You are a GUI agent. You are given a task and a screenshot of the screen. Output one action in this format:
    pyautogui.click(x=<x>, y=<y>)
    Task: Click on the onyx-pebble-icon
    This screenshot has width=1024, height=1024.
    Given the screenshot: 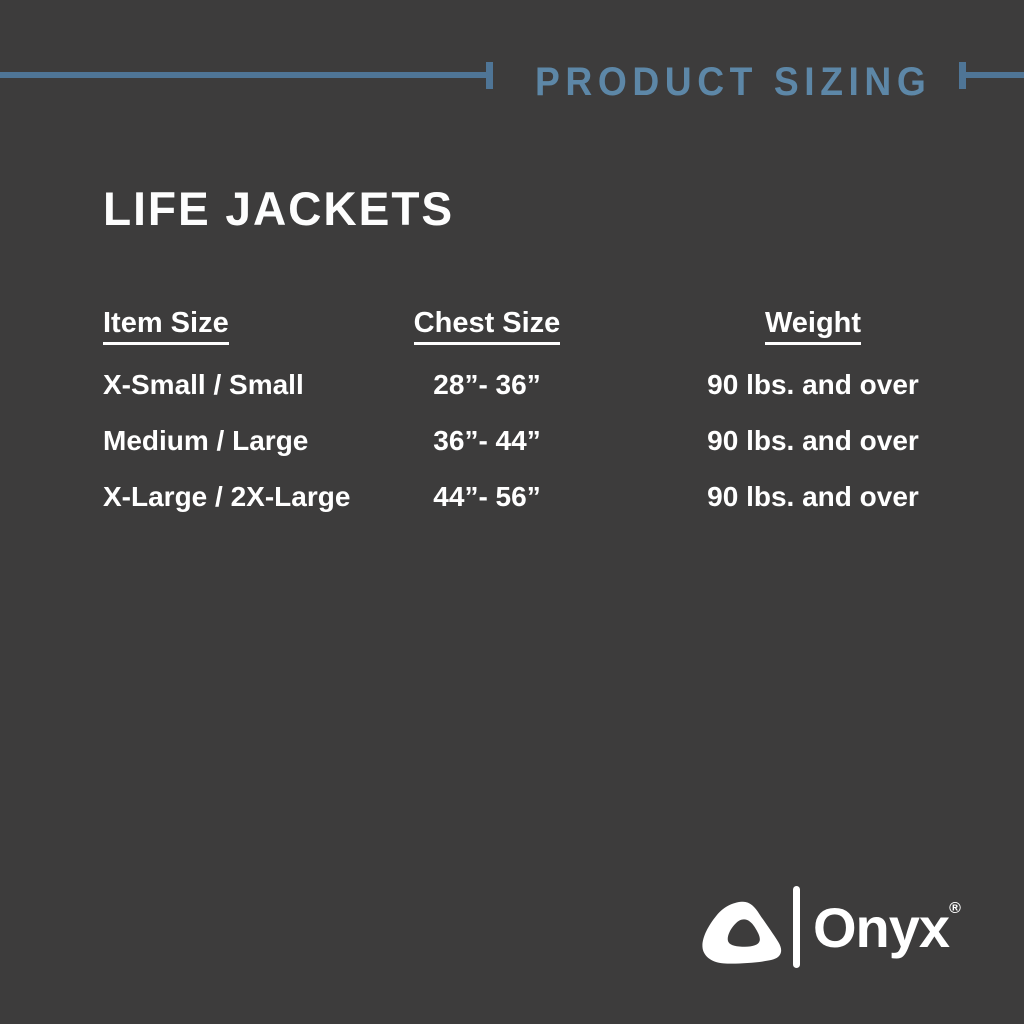 What is the action you would take?
    pyautogui.click(x=742, y=932)
    